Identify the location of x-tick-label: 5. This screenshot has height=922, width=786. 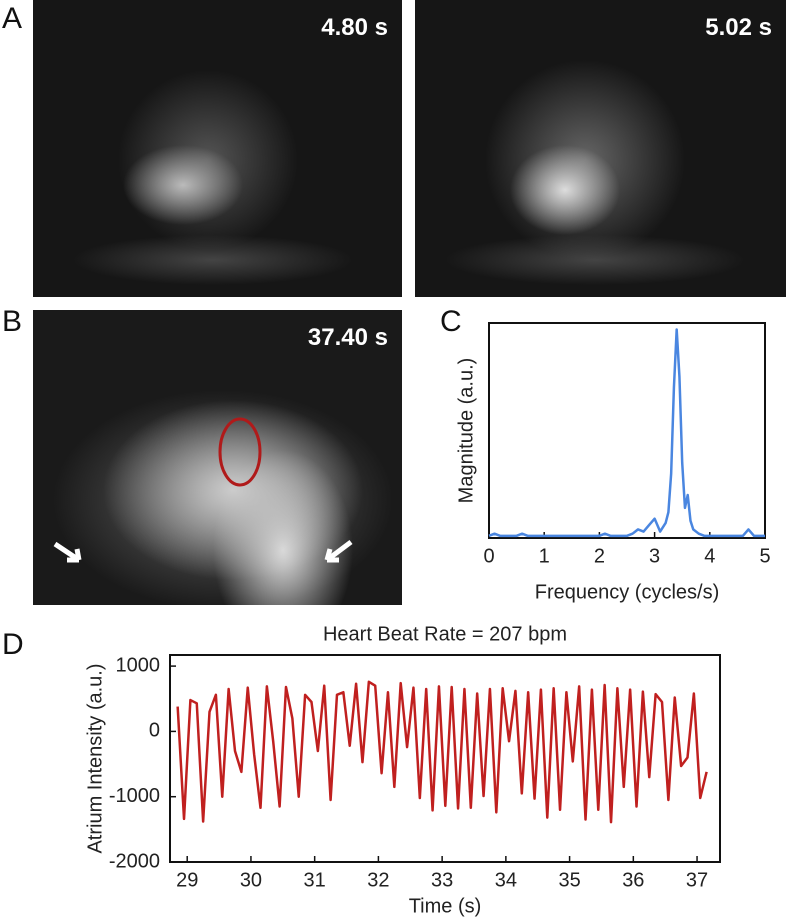
(764, 556).